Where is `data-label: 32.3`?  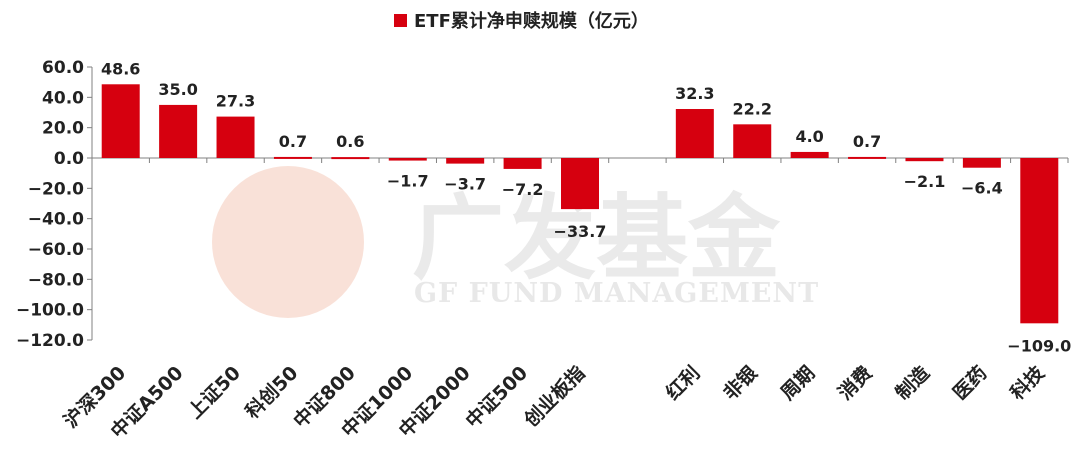
data-label: 32.3 is located at coordinates (694, 93).